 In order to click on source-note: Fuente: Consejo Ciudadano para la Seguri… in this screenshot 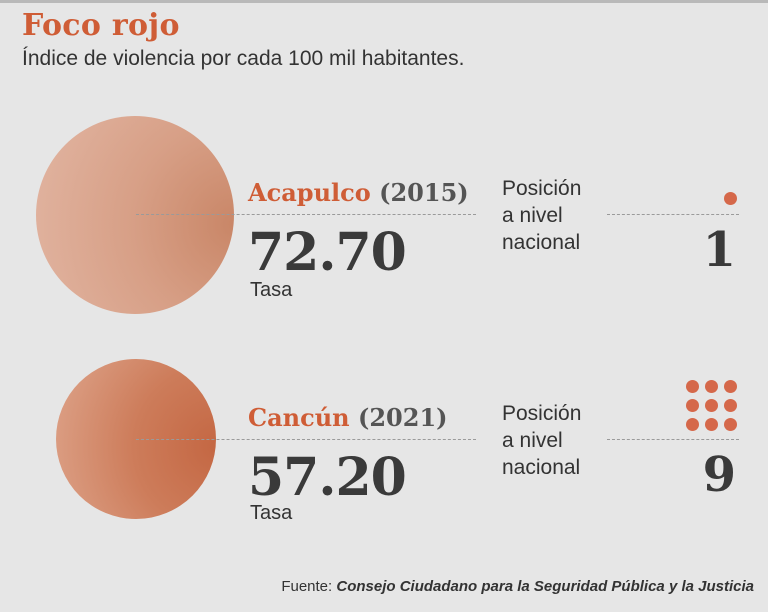, I will do `click(517, 586)`.